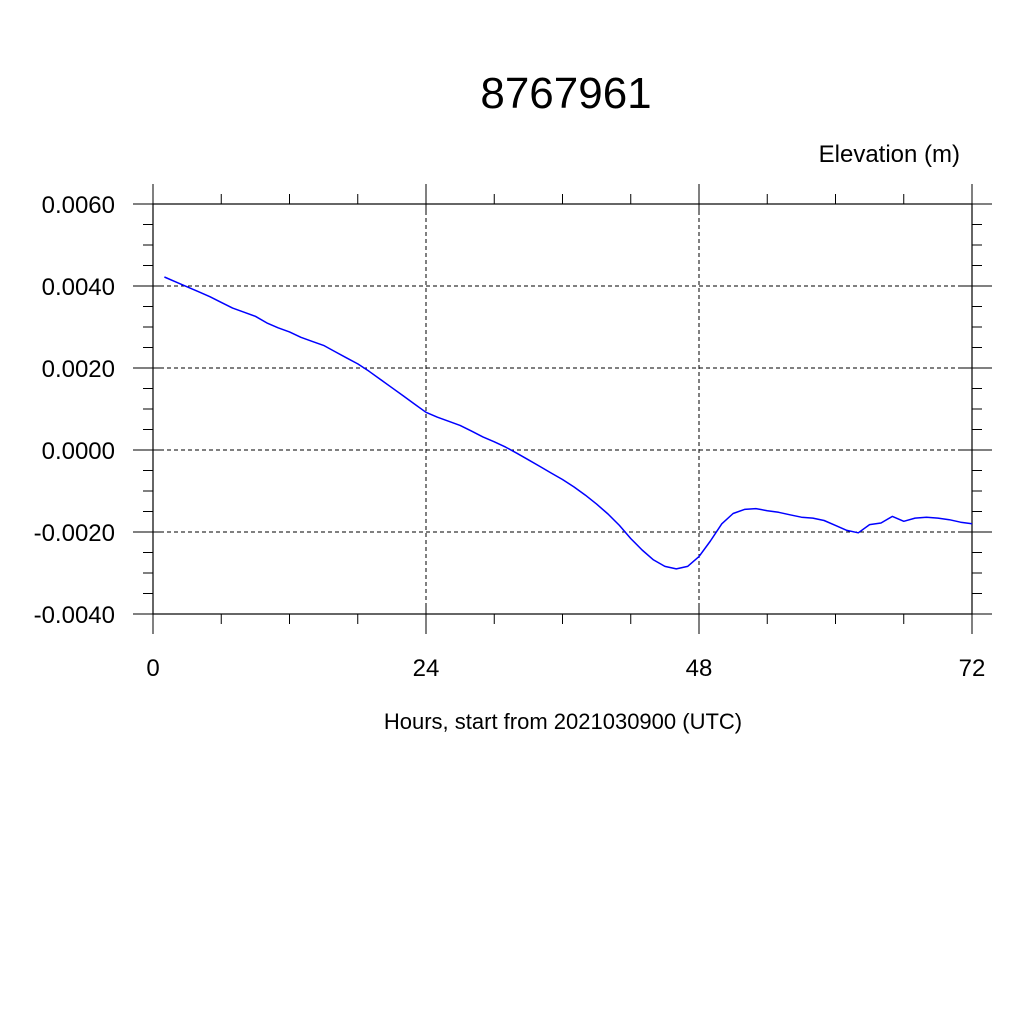 The height and width of the screenshot is (1024, 1024). I want to click on y-tick-label: 0.0040, so click(78, 287).